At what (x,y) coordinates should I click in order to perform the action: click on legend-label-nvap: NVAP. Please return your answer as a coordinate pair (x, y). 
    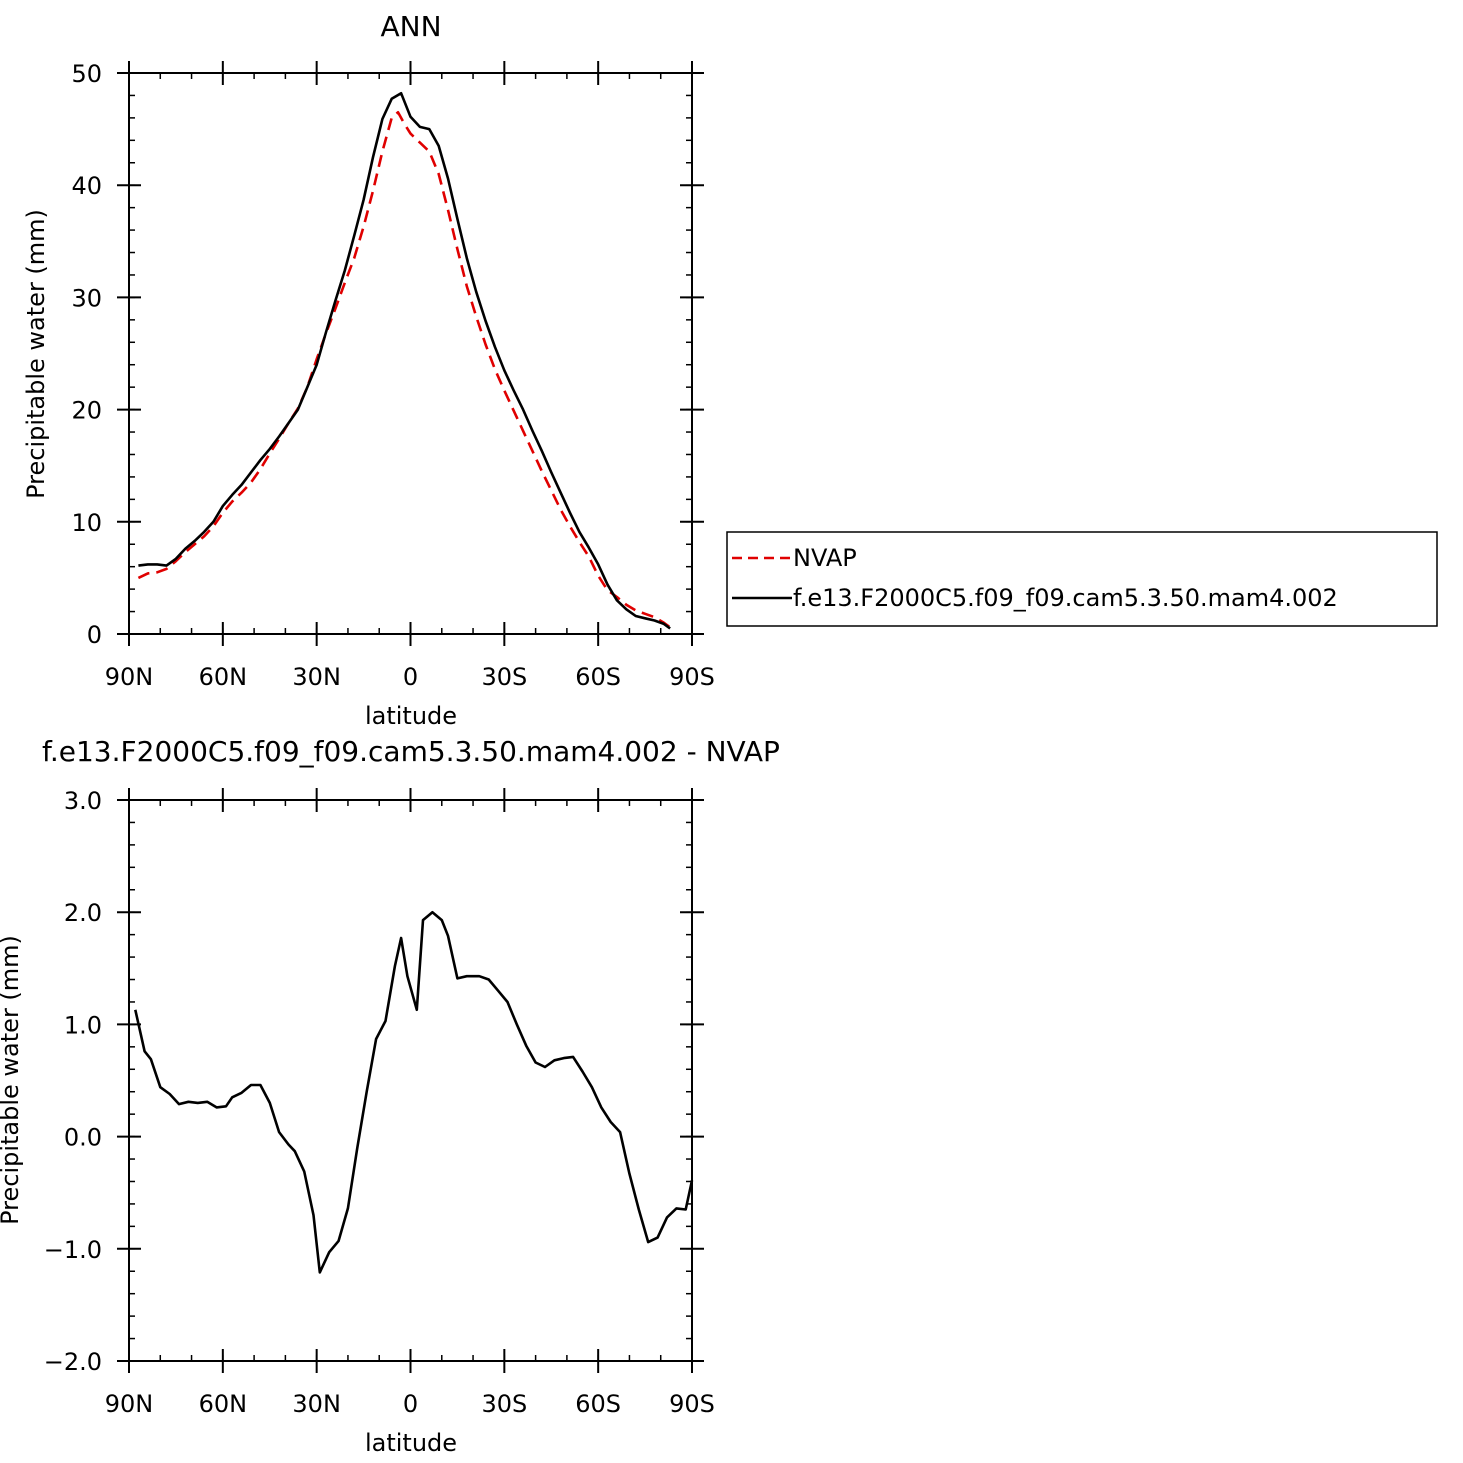
    Looking at the image, I should click on (825, 558).